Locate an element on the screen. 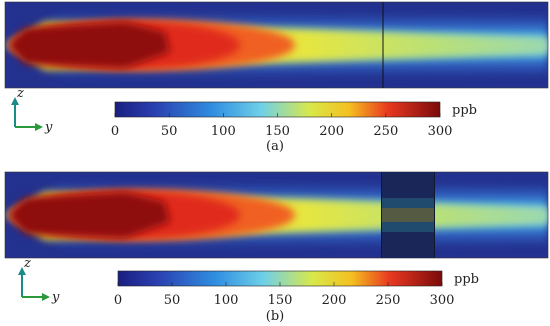 This screenshot has width=550, height=326. caption: (b) is located at coordinates (275, 316).